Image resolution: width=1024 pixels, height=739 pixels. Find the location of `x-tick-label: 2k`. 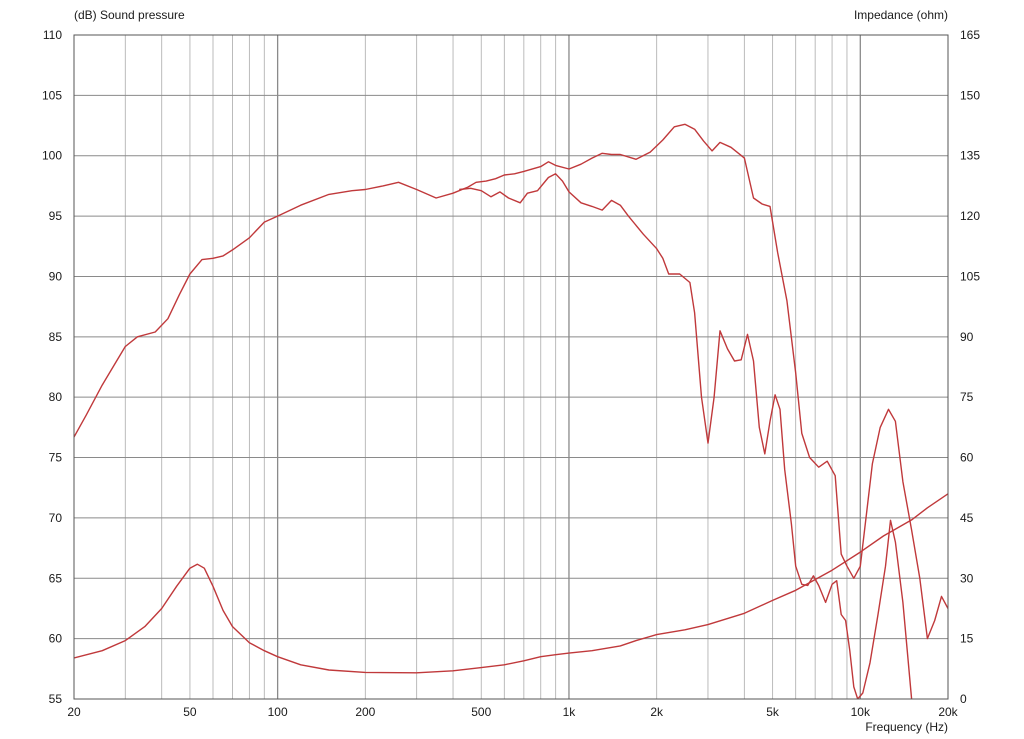

x-tick-label: 2k is located at coordinates (657, 712).